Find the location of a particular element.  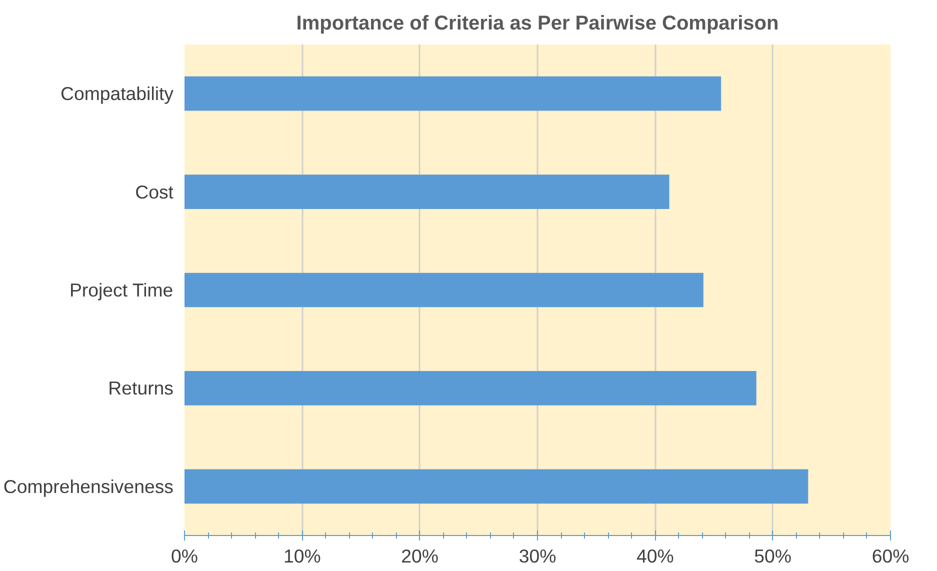

x-tick-label: 60% is located at coordinates (891, 556).